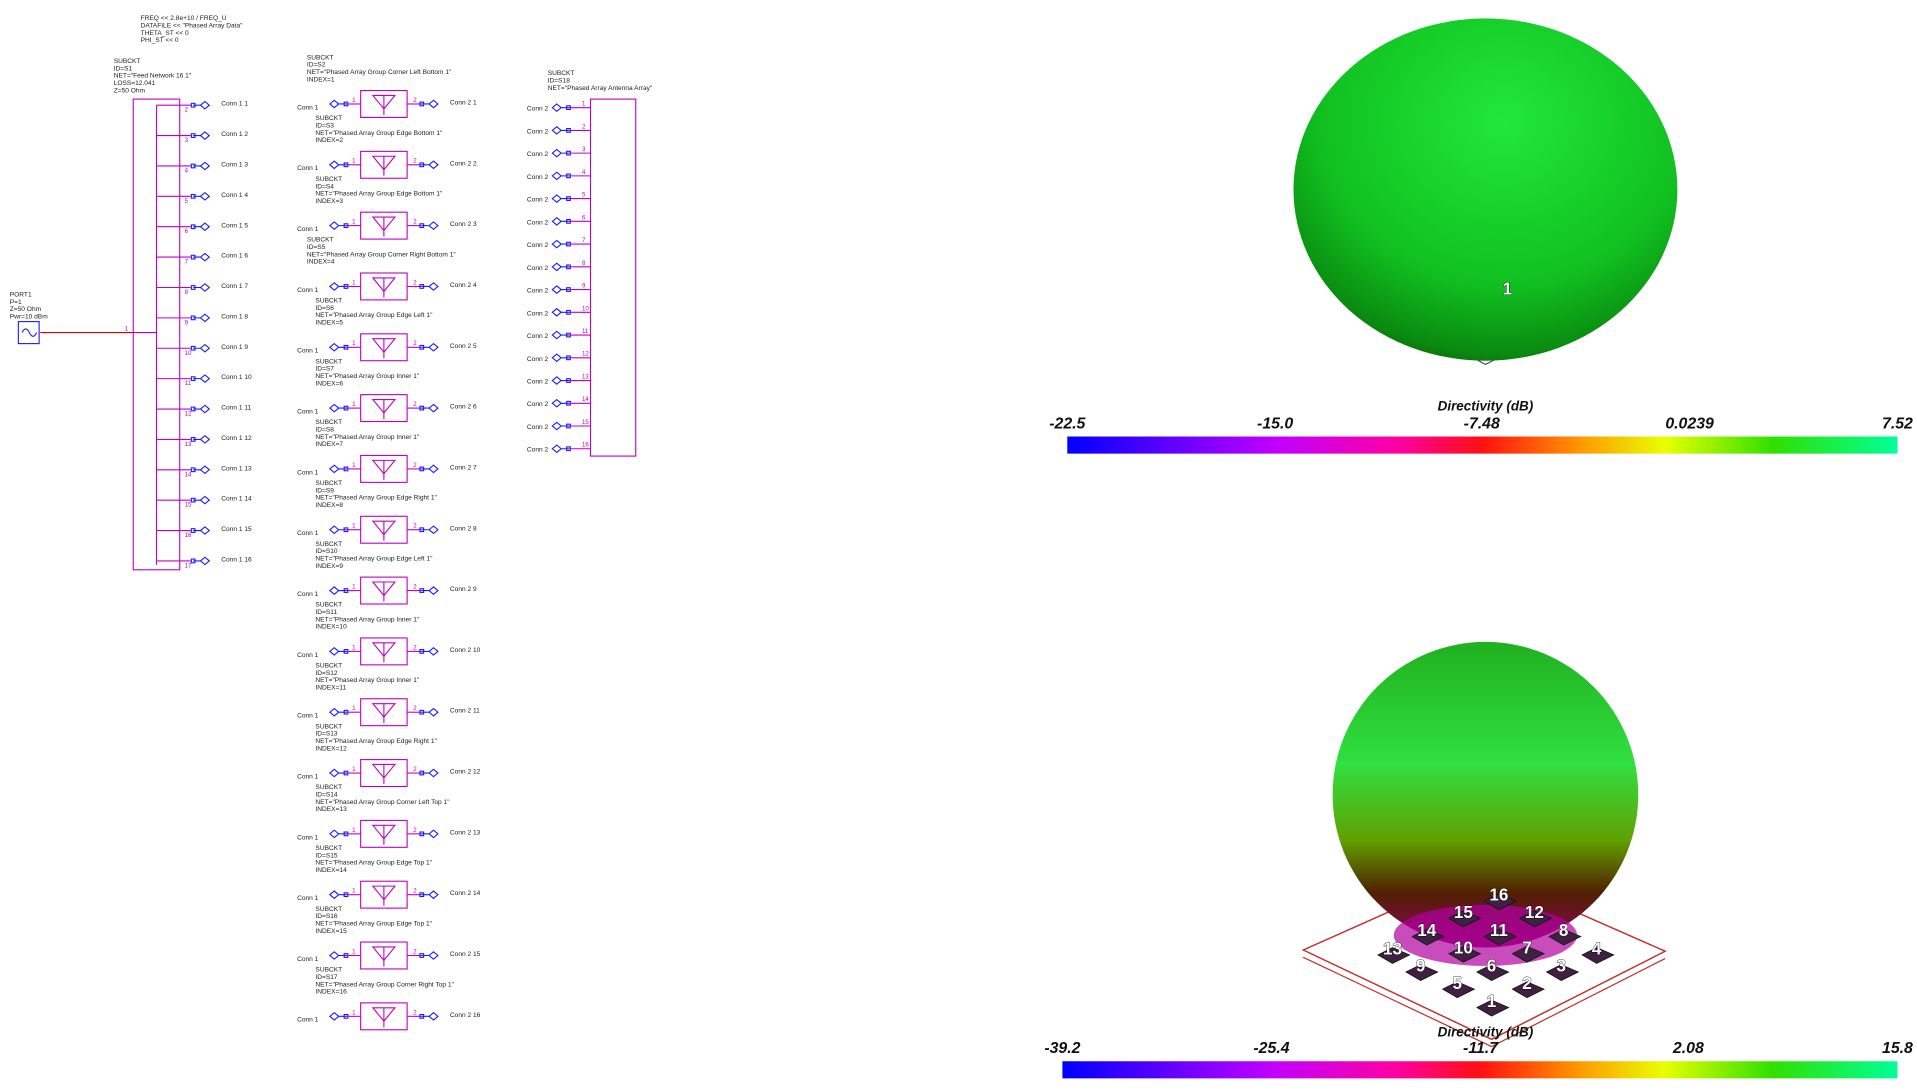 This screenshot has height=1092, width=1917. I want to click on subckt-label: NET="Phased Array Group Edge Top 1", so click(373, 923).